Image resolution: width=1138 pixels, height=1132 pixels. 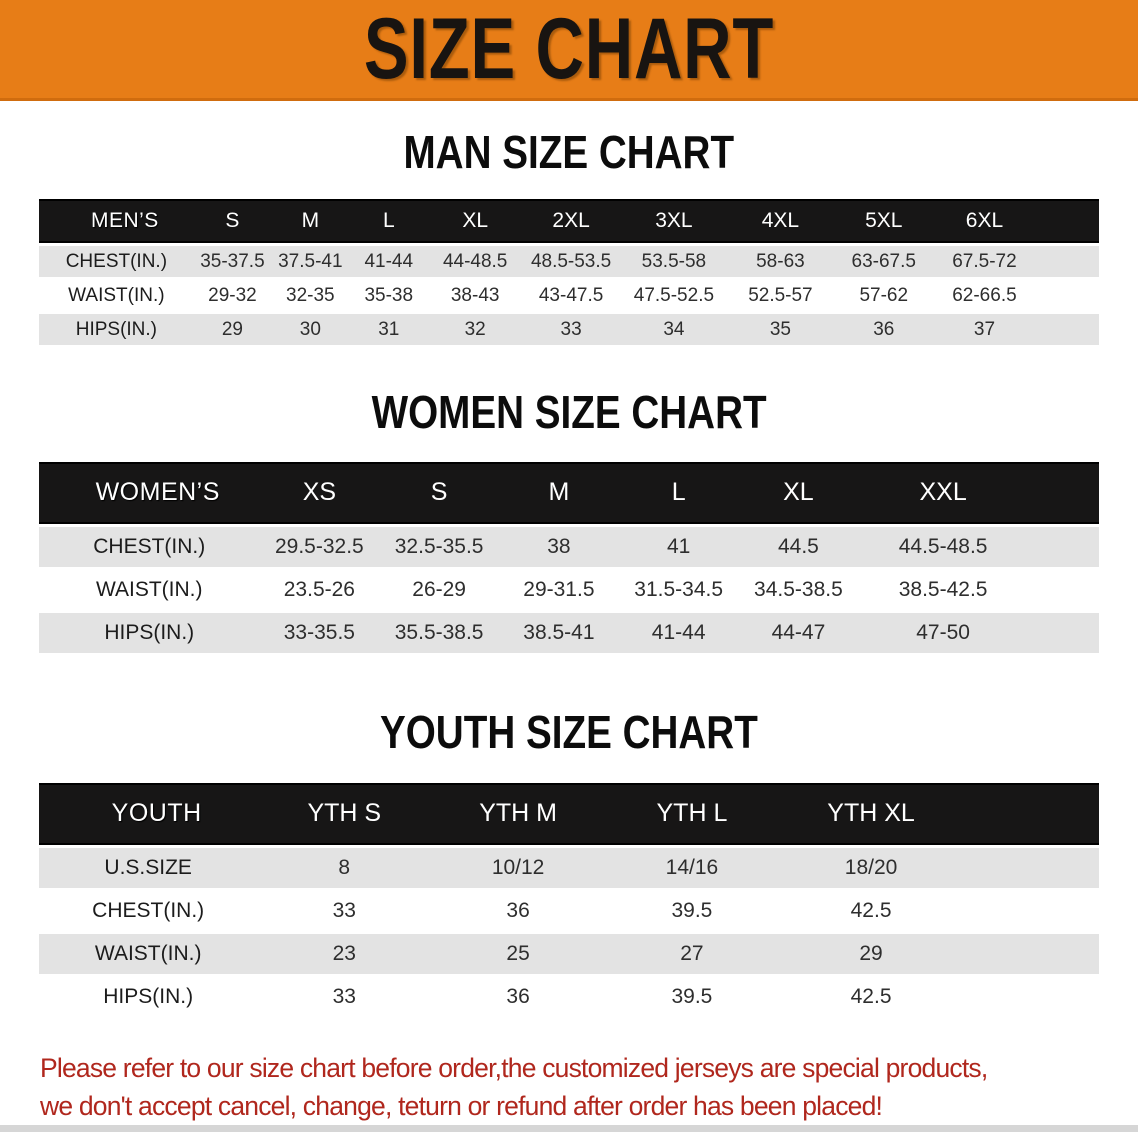 I want to click on value-cell: 43-47.5, so click(x=571, y=296).